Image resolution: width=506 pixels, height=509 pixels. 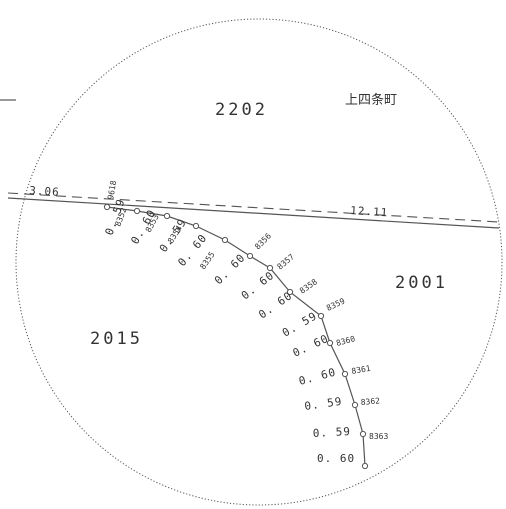 I want to click on survey-point-label: 8363, so click(x=378, y=436).